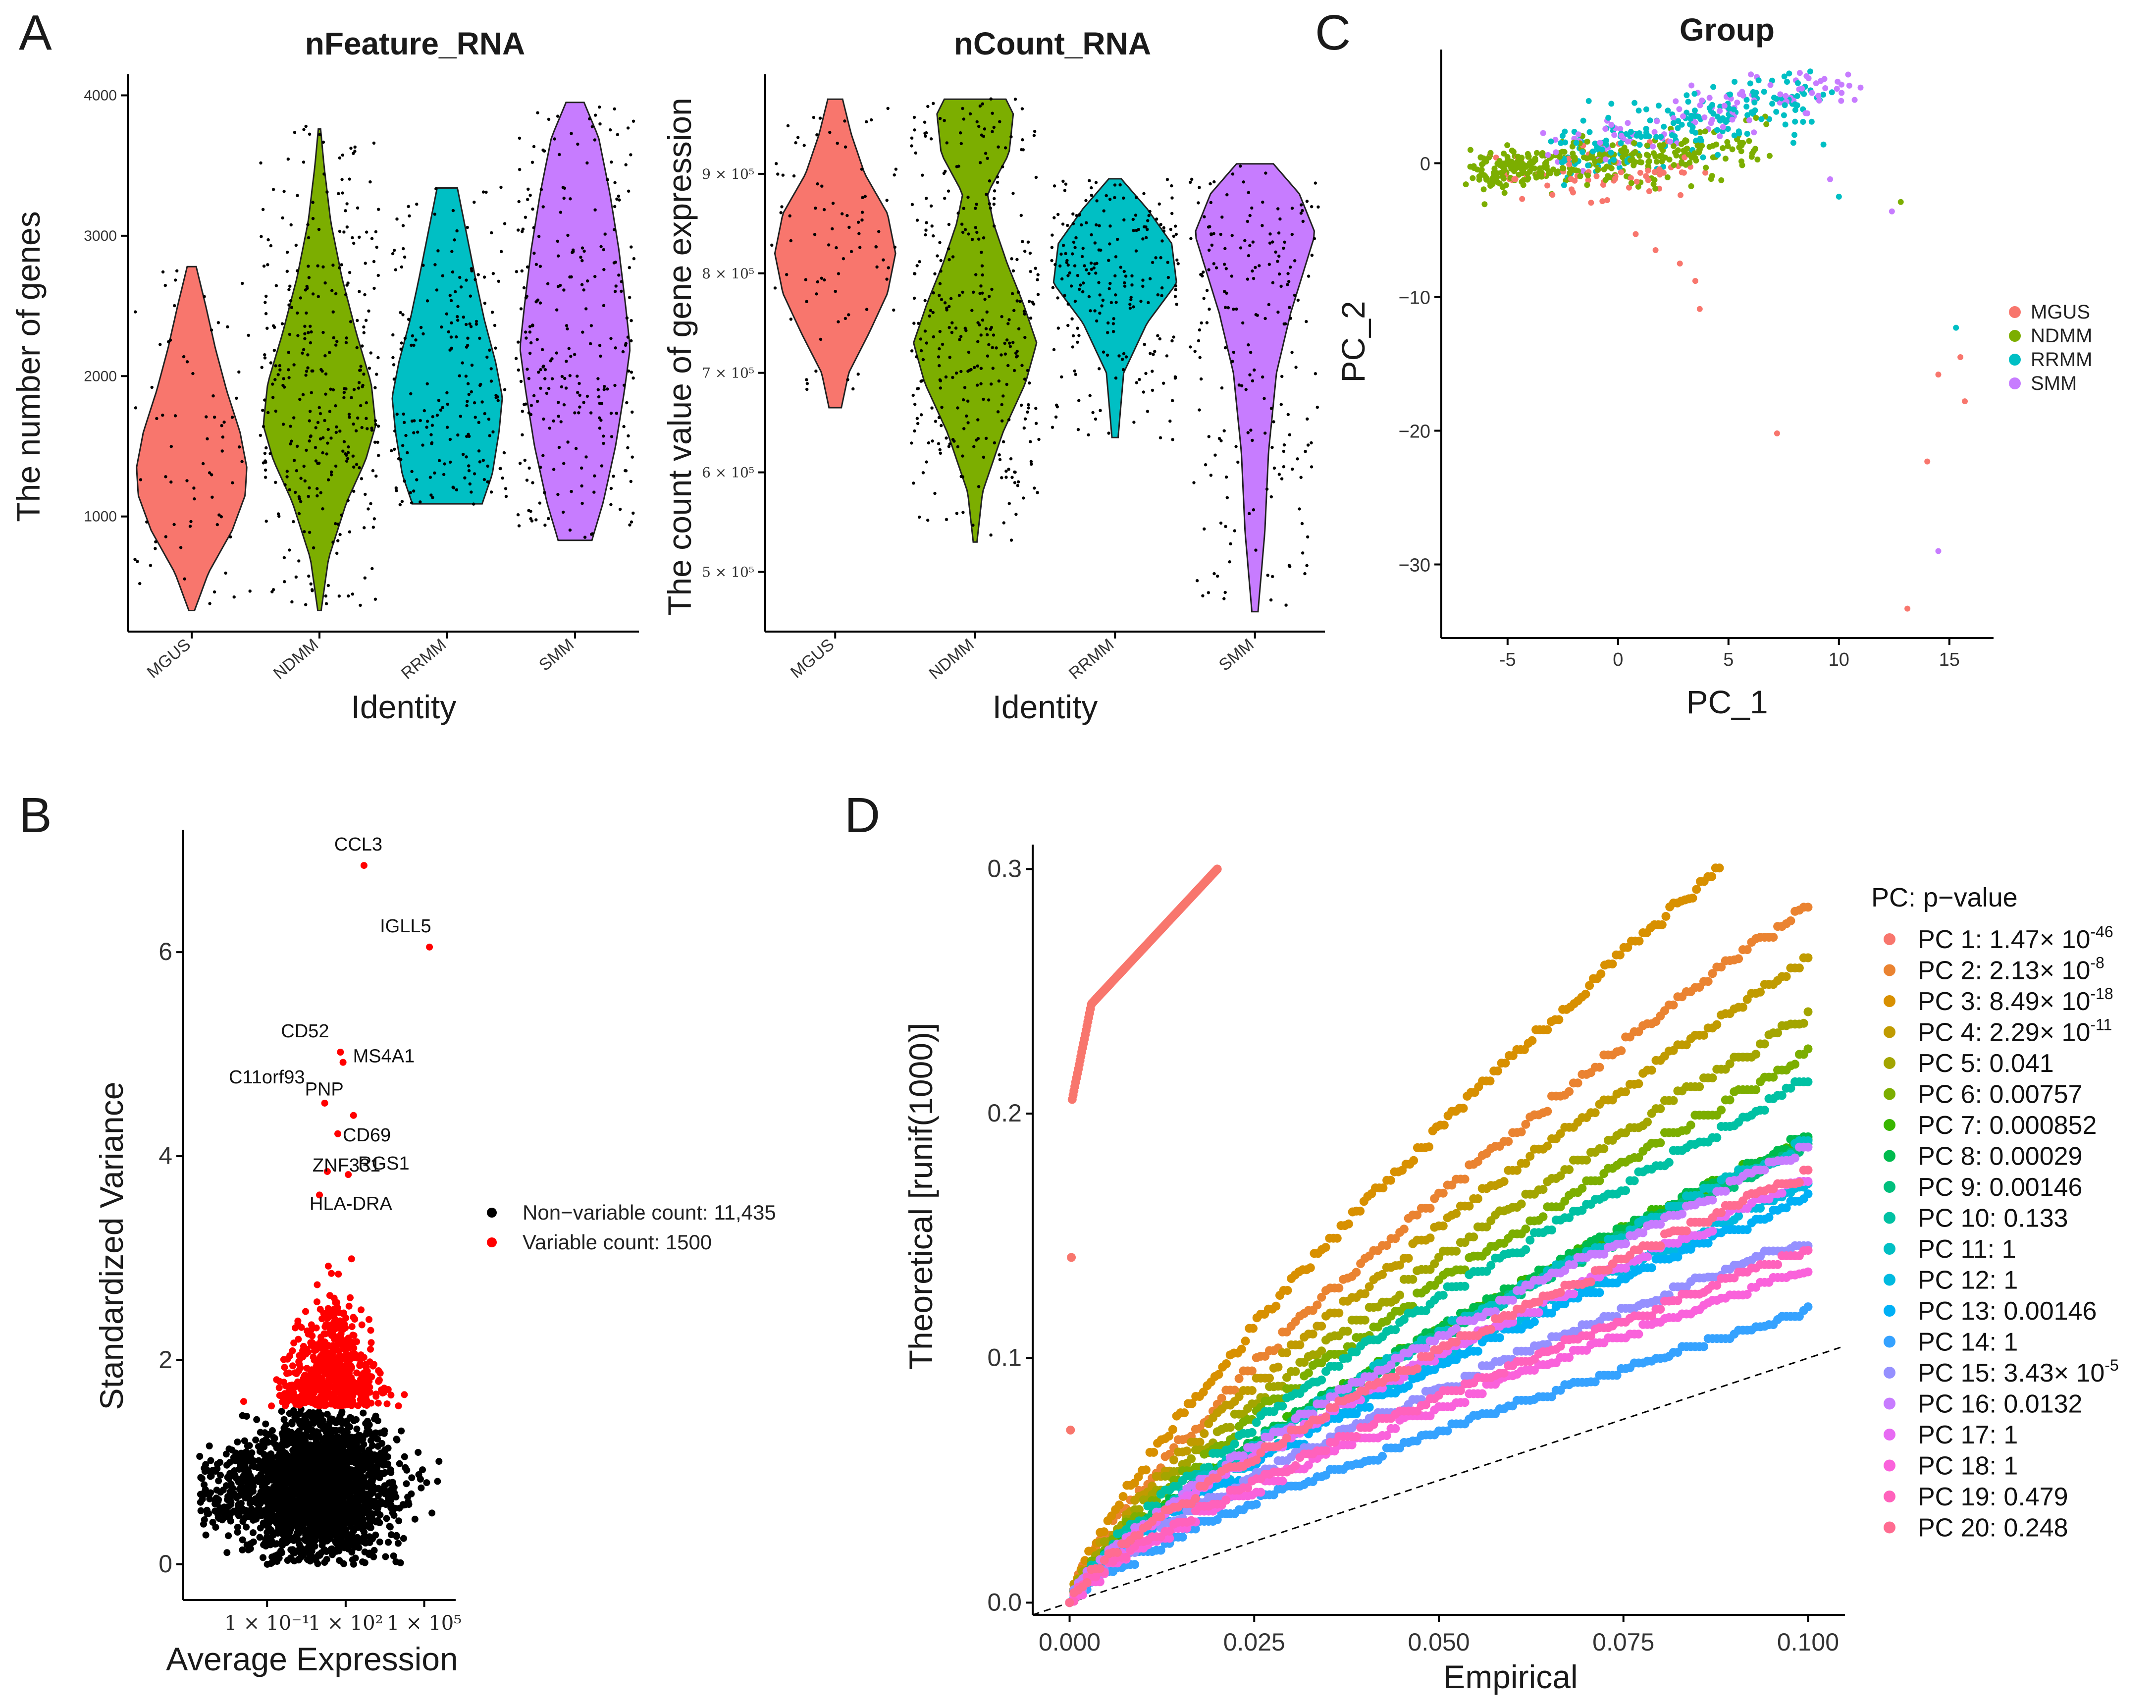 The width and height of the screenshot is (2156, 1708). What do you see at coordinates (1949, 659) in the screenshot?
I see `x-tick-label: 15` at bounding box center [1949, 659].